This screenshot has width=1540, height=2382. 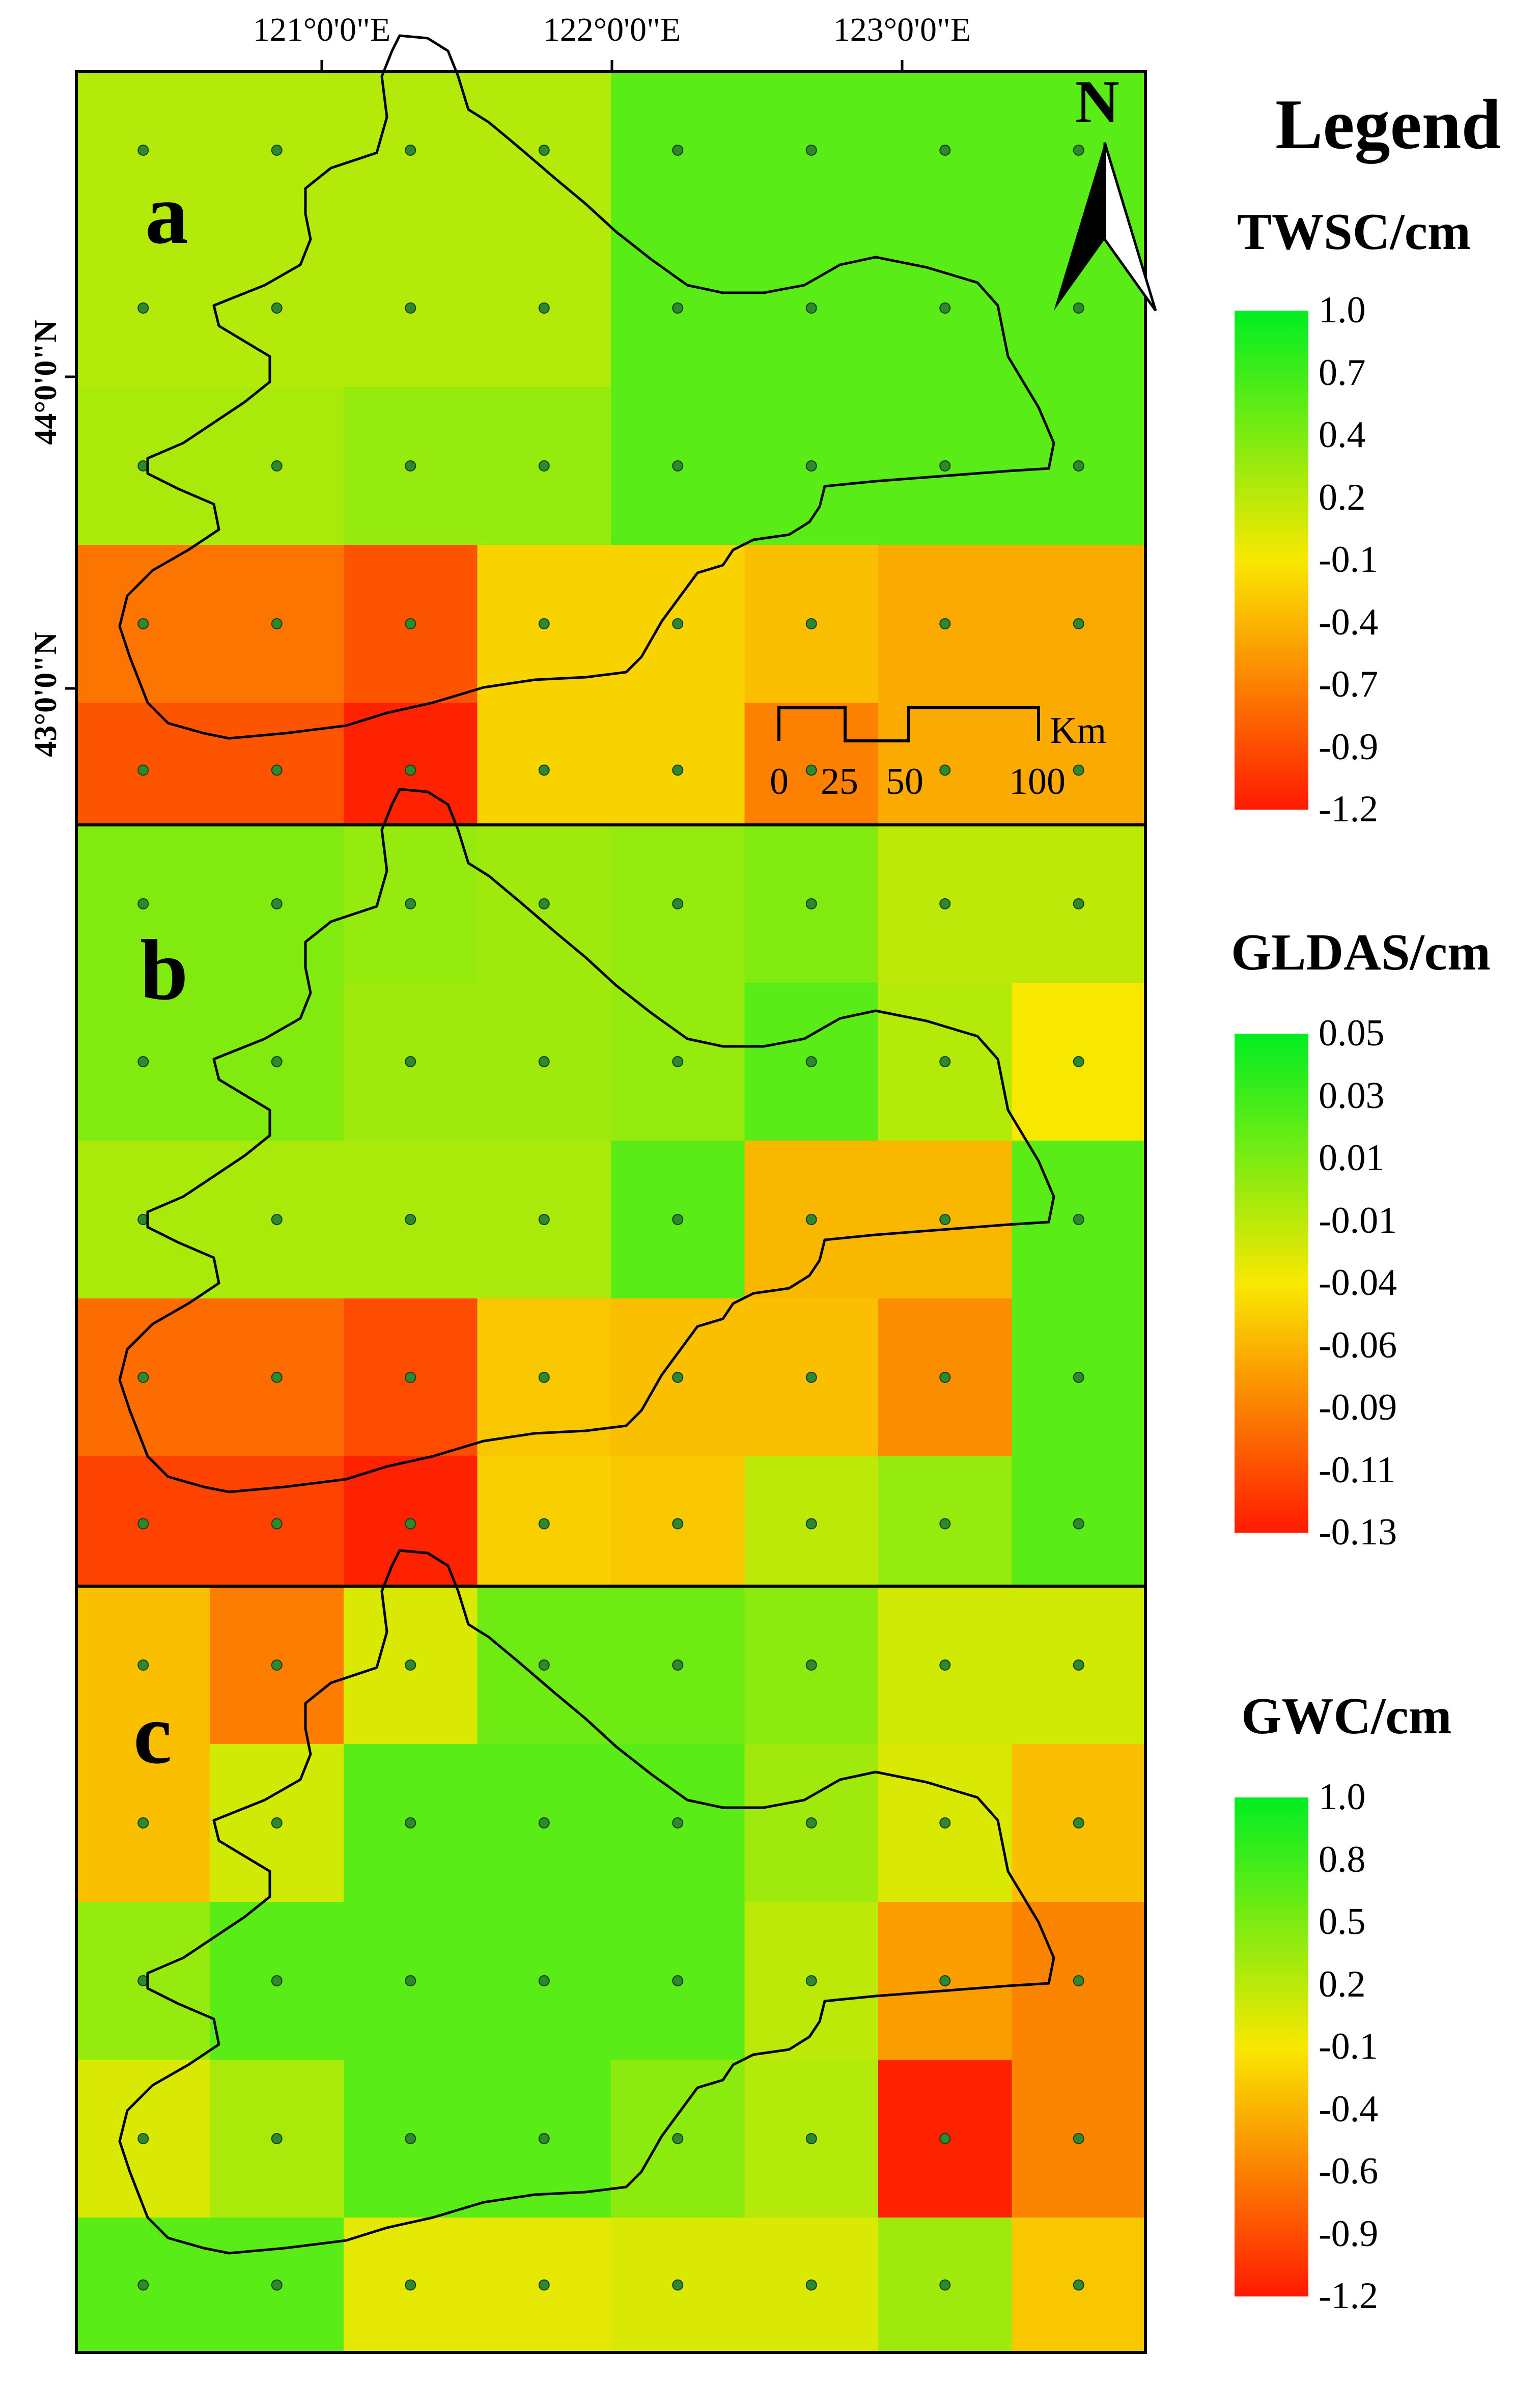 What do you see at coordinates (1130, 227) in the screenshot?
I see `north-arrow-right-half` at bounding box center [1130, 227].